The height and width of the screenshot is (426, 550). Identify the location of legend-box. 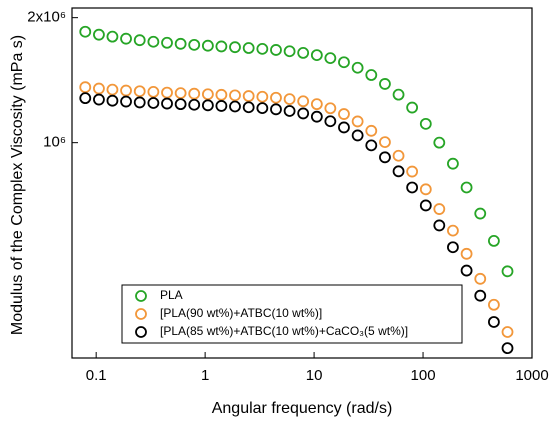
(292, 314).